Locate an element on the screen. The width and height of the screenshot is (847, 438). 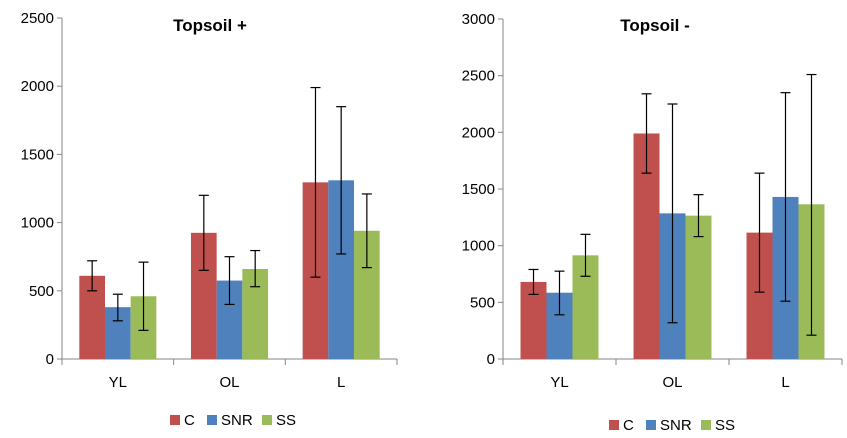
chart-title: Topsoil + is located at coordinates (210, 25).